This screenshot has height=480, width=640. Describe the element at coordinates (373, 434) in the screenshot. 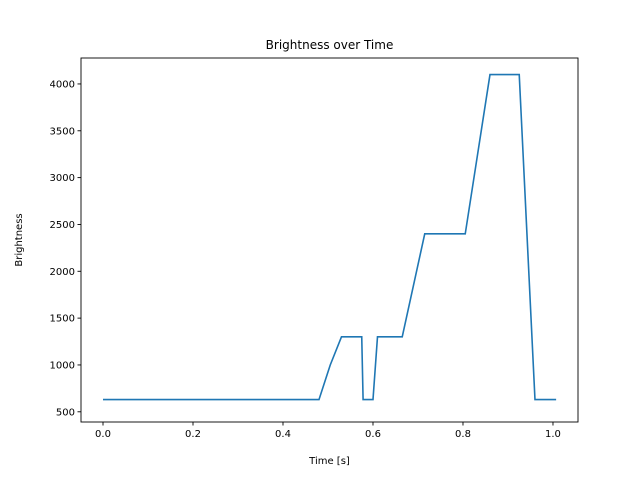

I see `x-tick-label: 0.6` at that location.